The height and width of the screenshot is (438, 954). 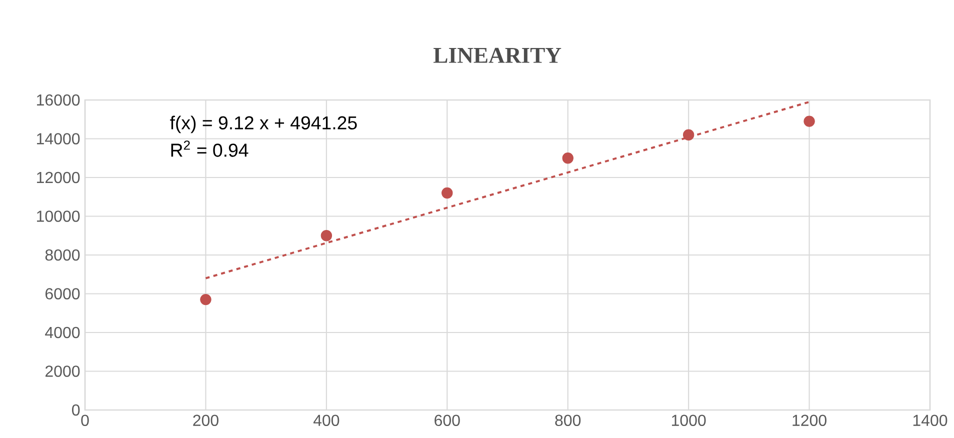 I want to click on y-tick-label: 6000, so click(x=63, y=294).